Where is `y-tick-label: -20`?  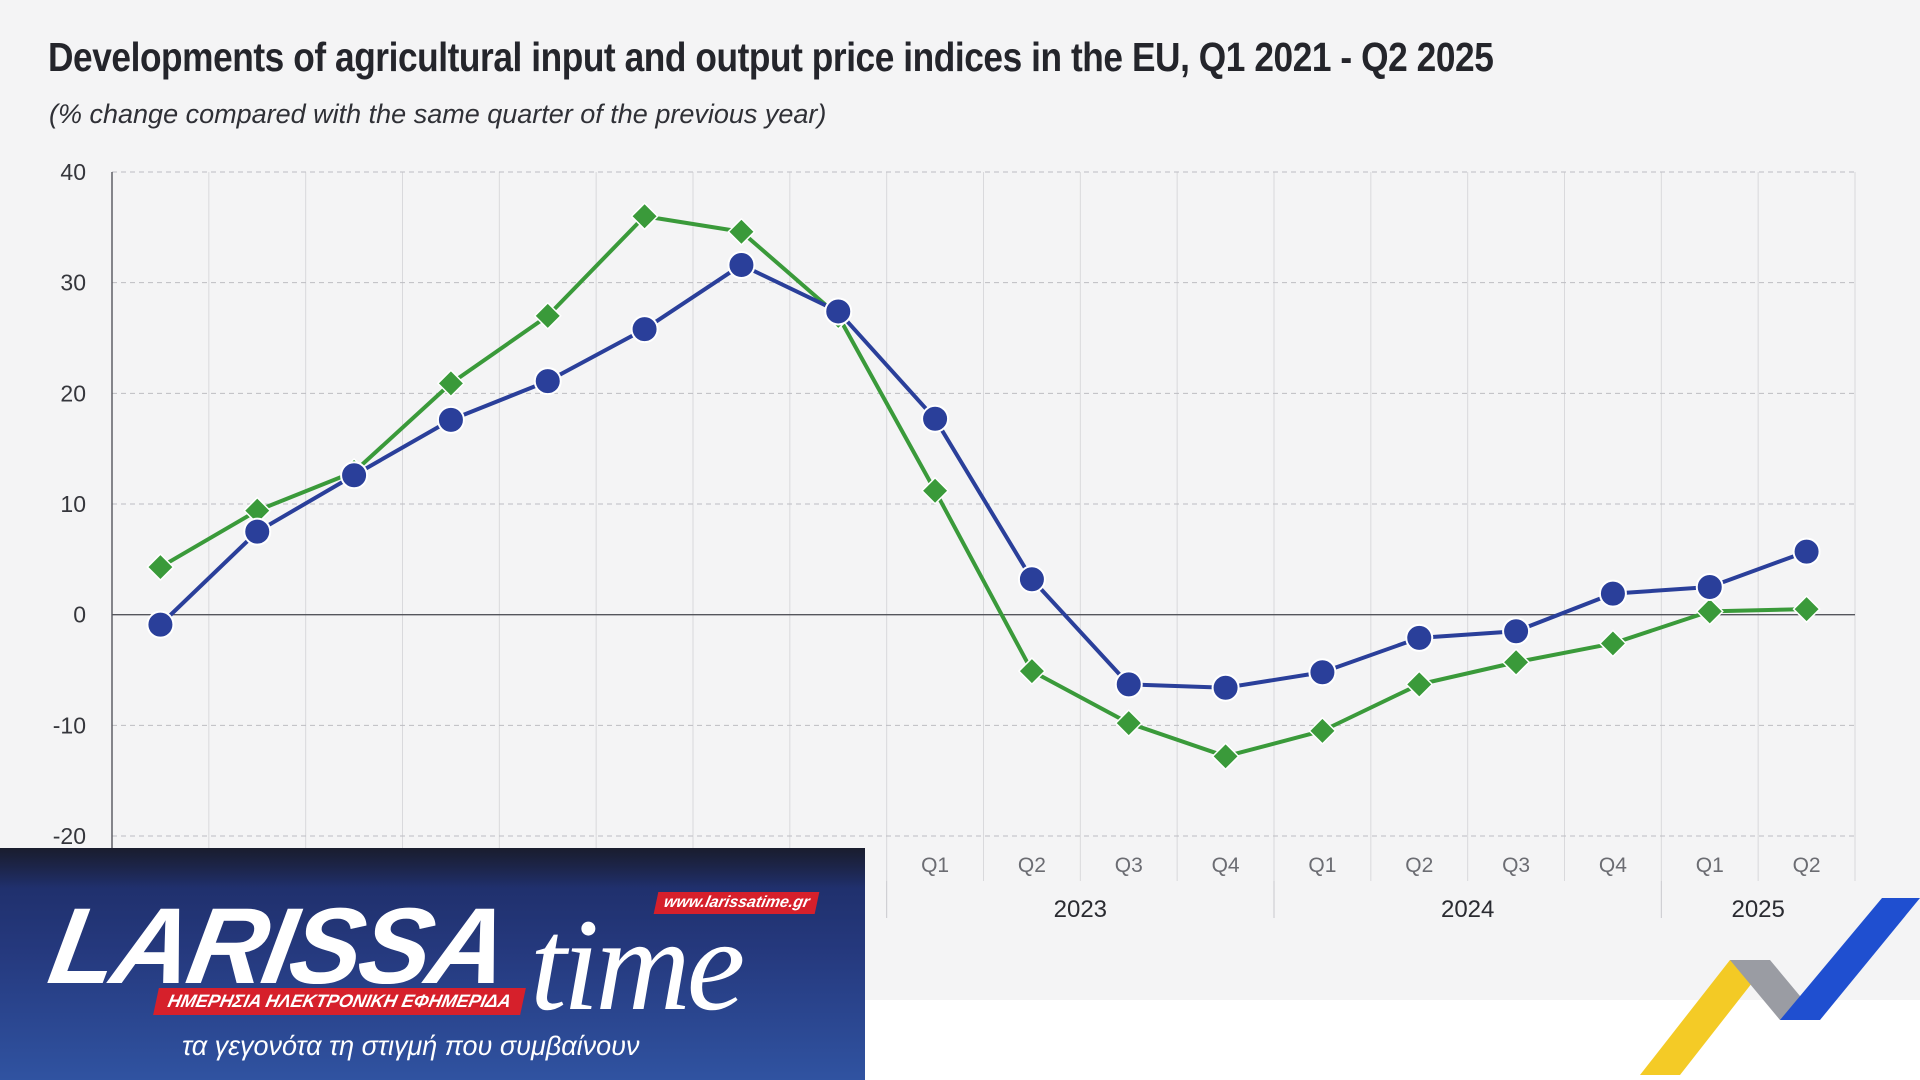 y-tick-label: -20 is located at coordinates (69, 836).